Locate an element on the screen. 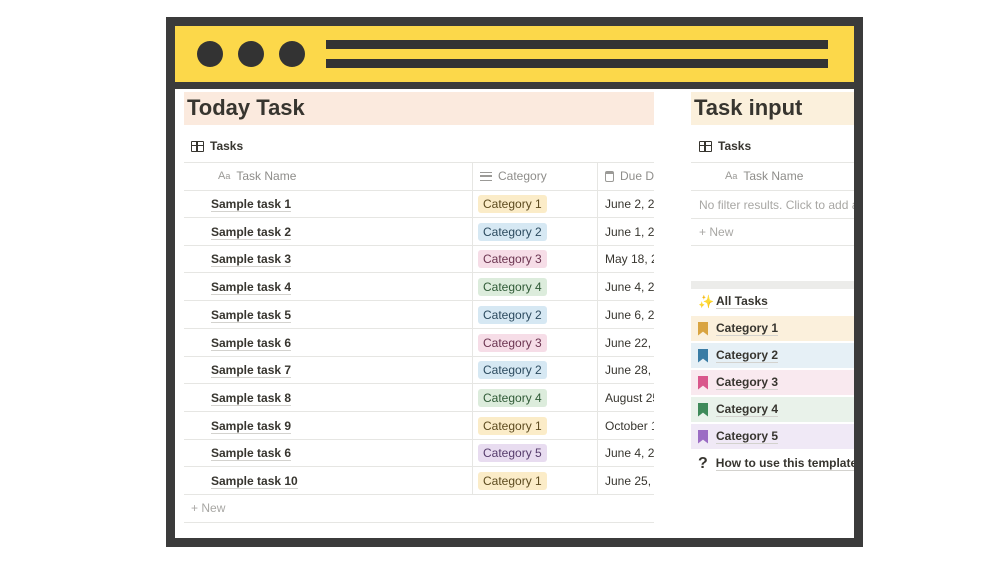  nav-item-category-2: Category 2 is located at coordinates (772, 355).